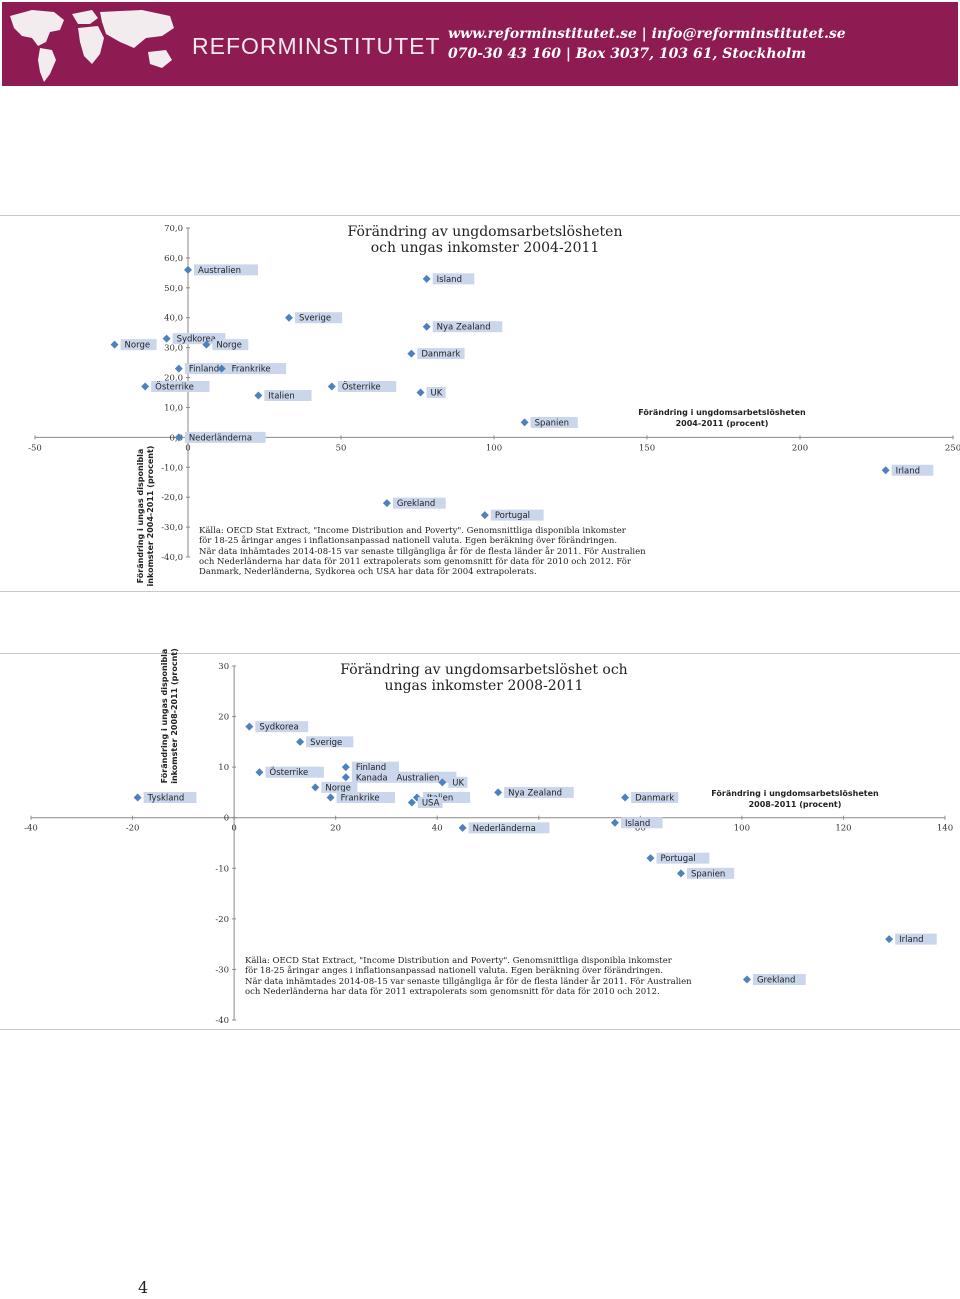 The height and width of the screenshot is (1299, 960). What do you see at coordinates (173, 259) in the screenshot?
I see `y-tick-label: 60,0` at bounding box center [173, 259].